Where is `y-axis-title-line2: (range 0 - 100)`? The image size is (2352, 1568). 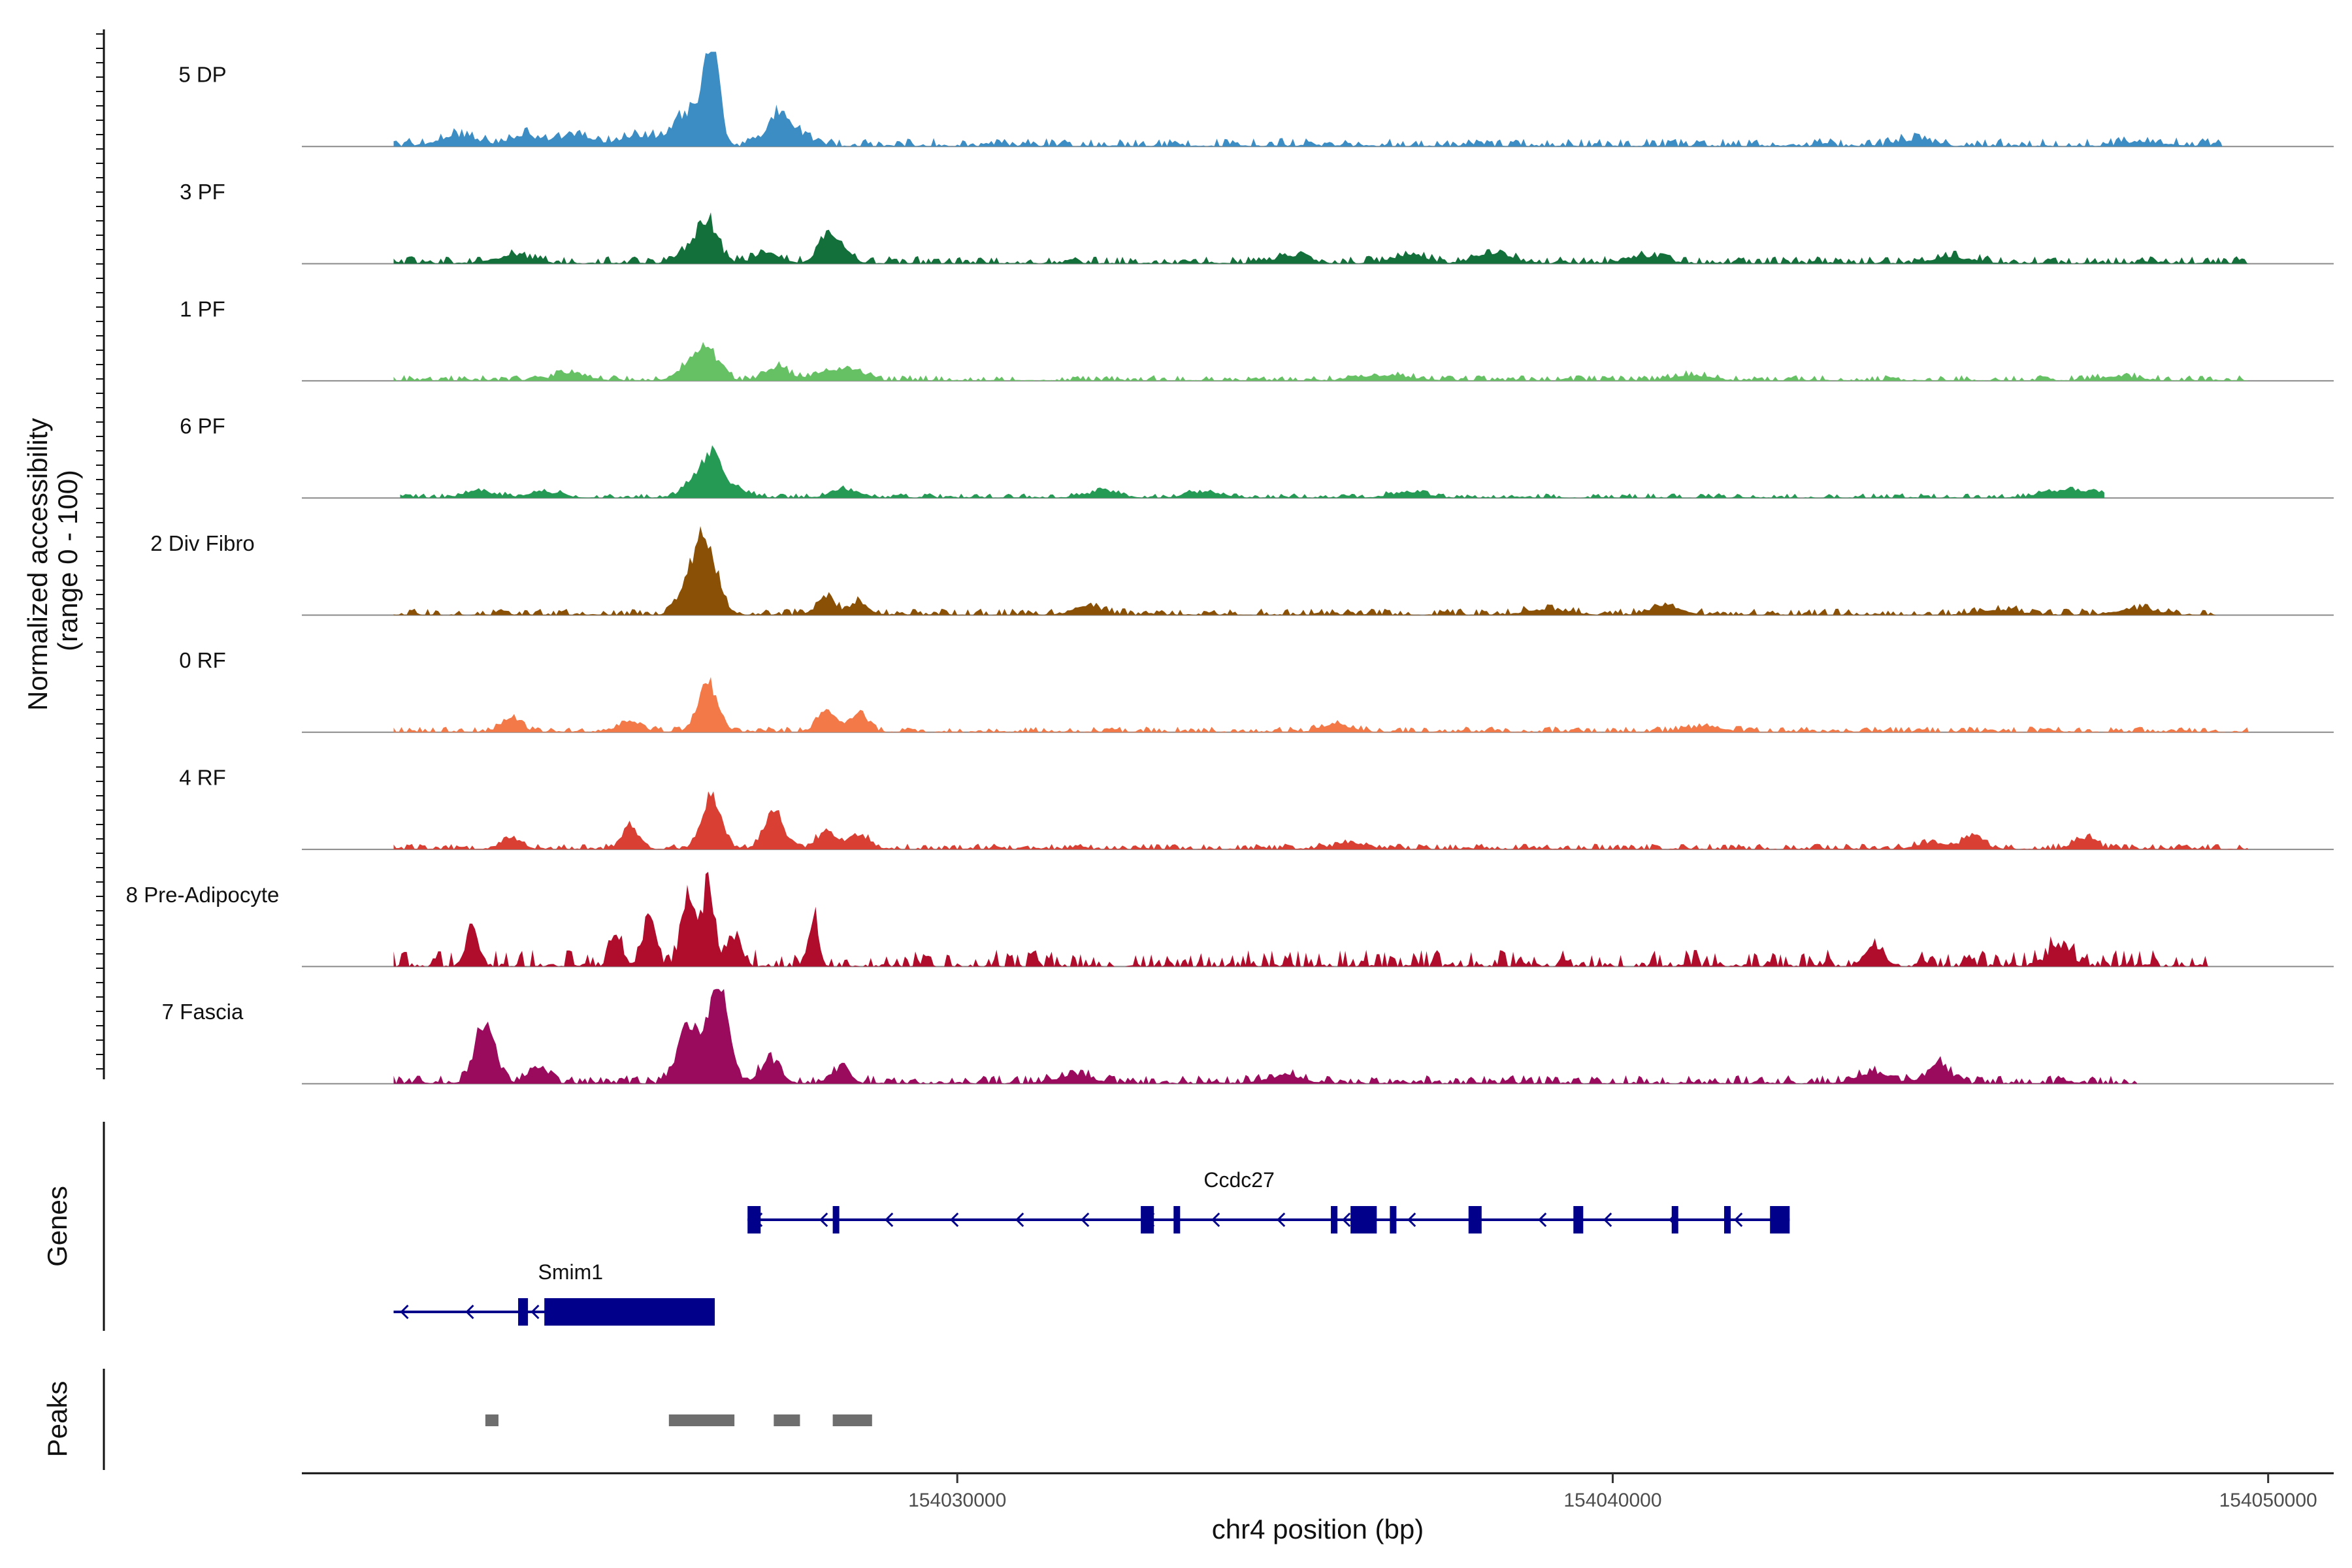 y-axis-title-line2: (range 0 - 100) is located at coordinates (67, 560).